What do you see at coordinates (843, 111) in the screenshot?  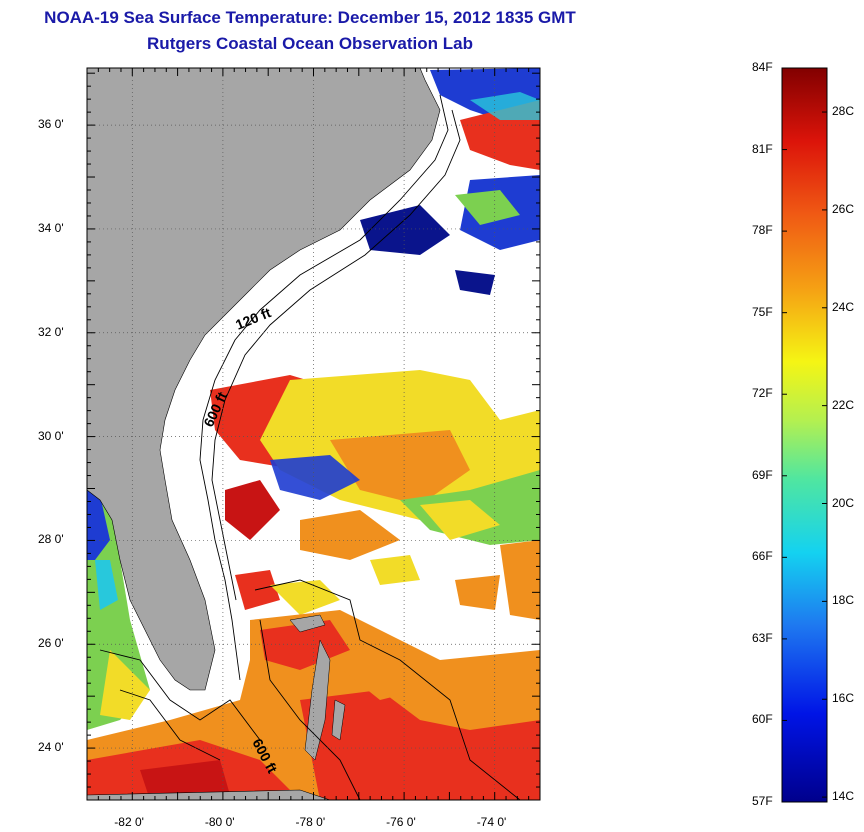 I see `colorbar-c-label: 28C` at bounding box center [843, 111].